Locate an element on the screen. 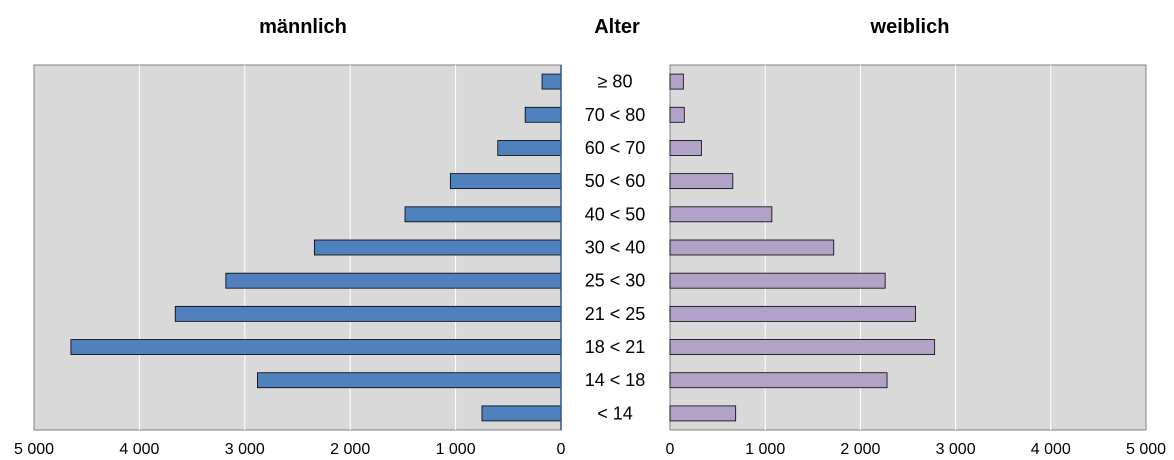 The image size is (1174, 460). female-tick-label: 0 is located at coordinates (670, 449).